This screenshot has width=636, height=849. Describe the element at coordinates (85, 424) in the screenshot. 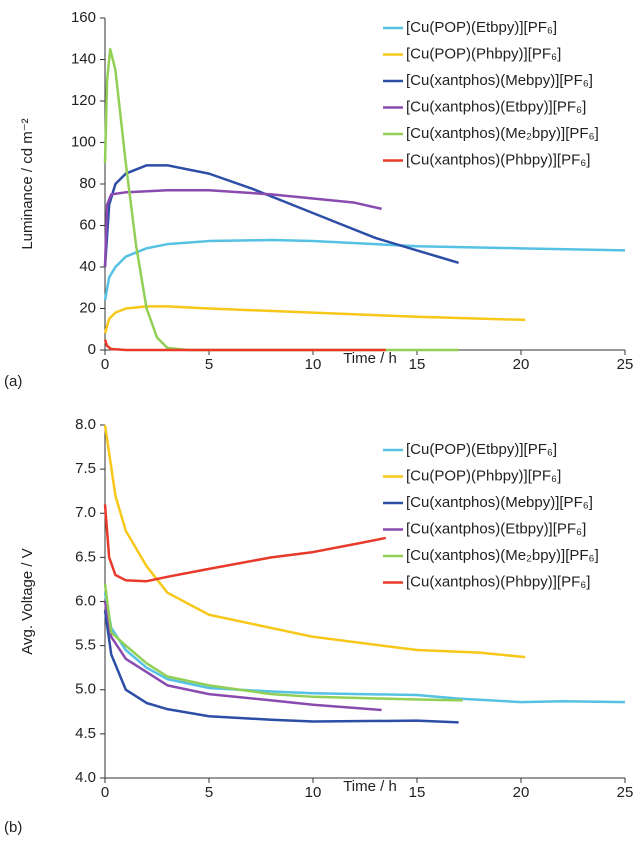

I see `y-tick-label: 8.0` at that location.